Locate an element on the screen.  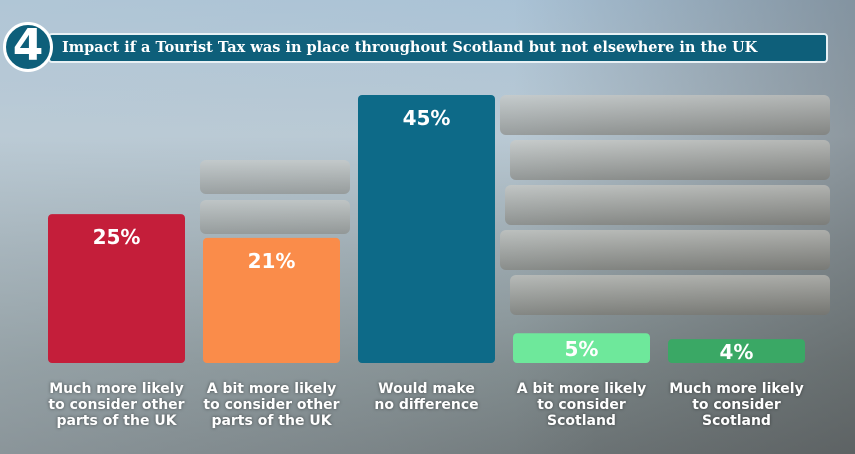
category-label-4: A bit more likely to consider Scotland is located at coordinates (582, 405).